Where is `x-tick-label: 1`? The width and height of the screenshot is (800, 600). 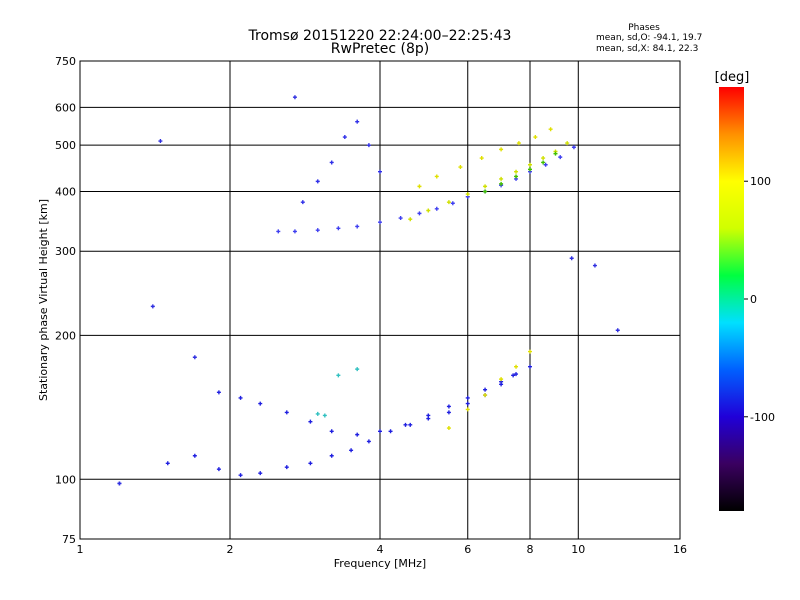
x-tick-label: 1 is located at coordinates (80, 549).